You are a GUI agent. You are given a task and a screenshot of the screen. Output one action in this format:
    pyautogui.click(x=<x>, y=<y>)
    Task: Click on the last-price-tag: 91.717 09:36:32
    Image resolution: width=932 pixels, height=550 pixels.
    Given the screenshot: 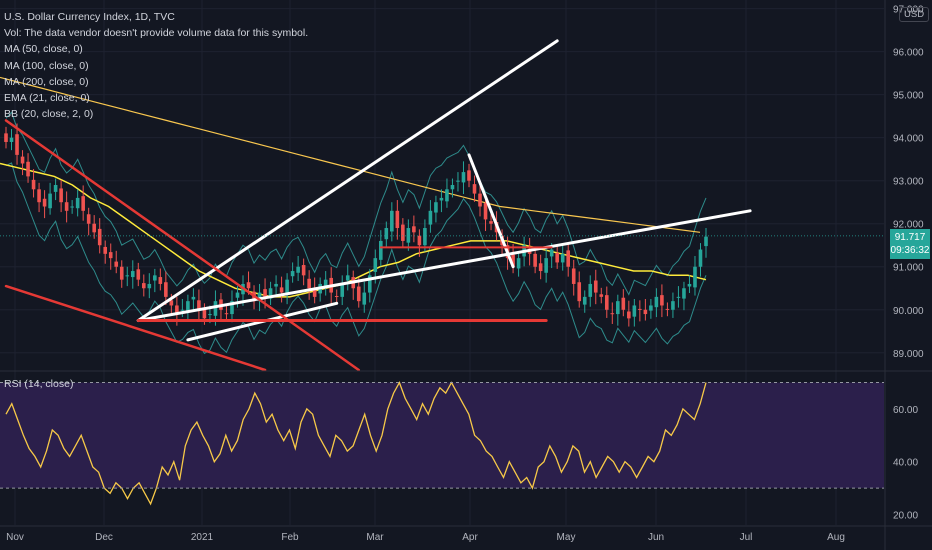 What is the action you would take?
    pyautogui.click(x=910, y=244)
    